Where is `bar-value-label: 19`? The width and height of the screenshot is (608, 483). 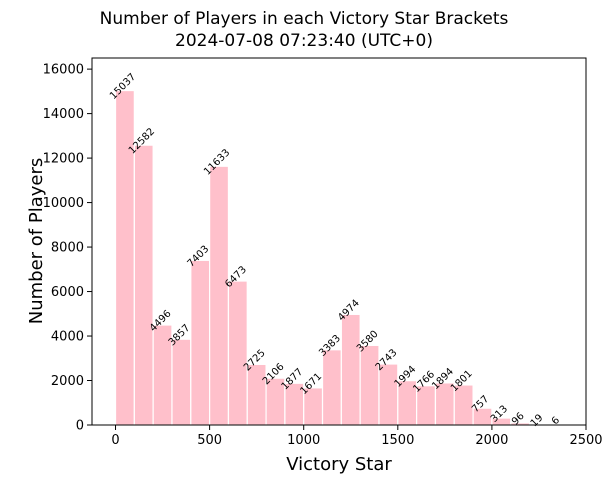
bar-value-label: 19 is located at coordinates (537, 420).